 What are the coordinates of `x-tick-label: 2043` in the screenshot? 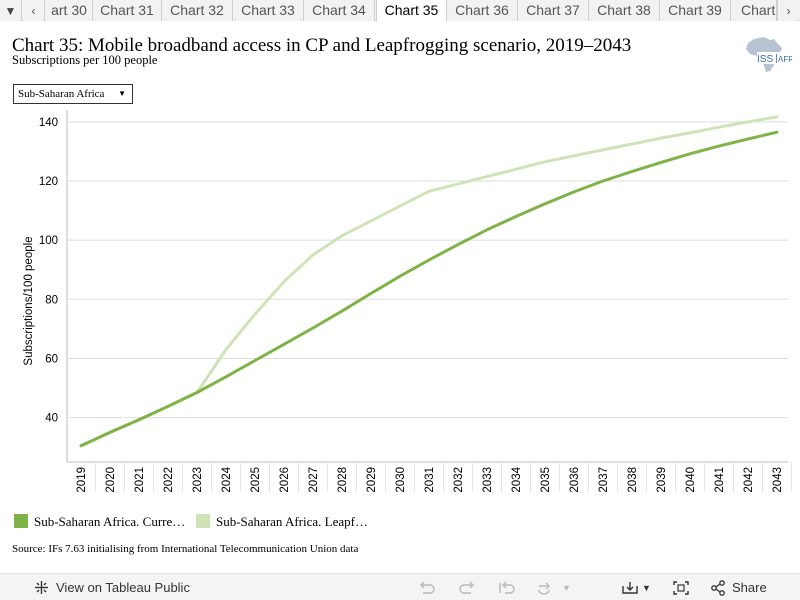 It's located at (778, 480).